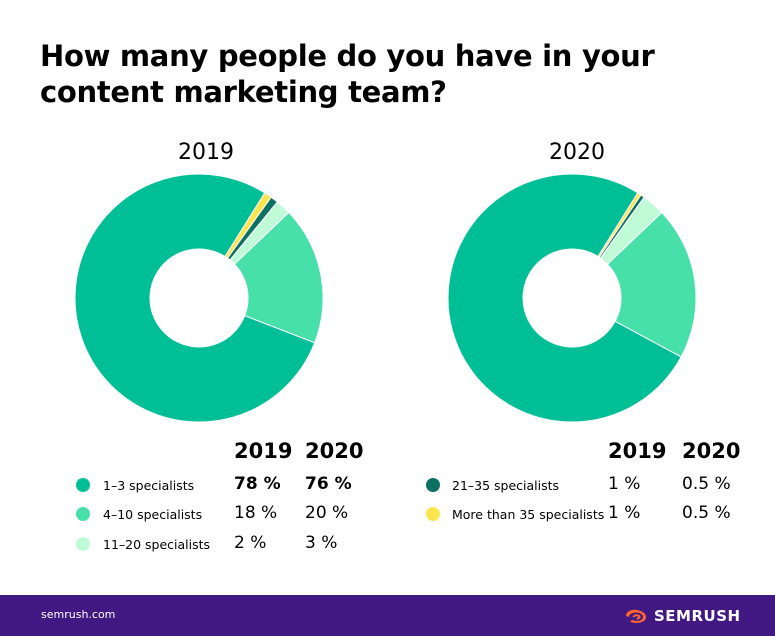 The height and width of the screenshot is (636, 775). I want to click on footer-site-link: semrush.com, so click(78, 614).